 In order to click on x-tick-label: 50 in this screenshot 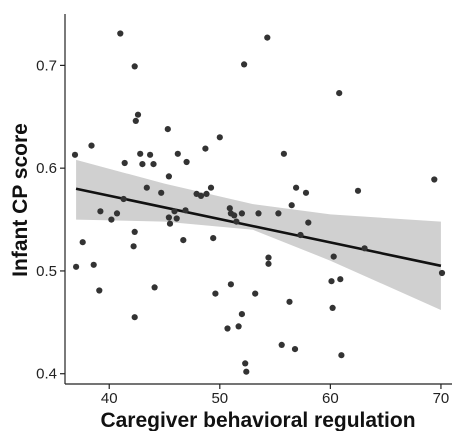, I will do `click(219, 398)`.